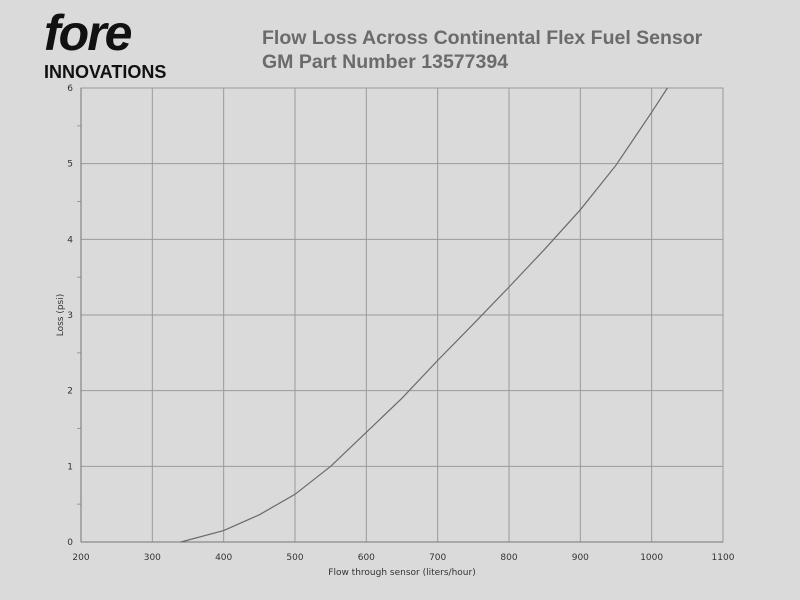 The width and height of the screenshot is (800, 600). What do you see at coordinates (401, 573) in the screenshot?
I see `x-axis-label: Flow through sensor (liters/hour)` at bounding box center [401, 573].